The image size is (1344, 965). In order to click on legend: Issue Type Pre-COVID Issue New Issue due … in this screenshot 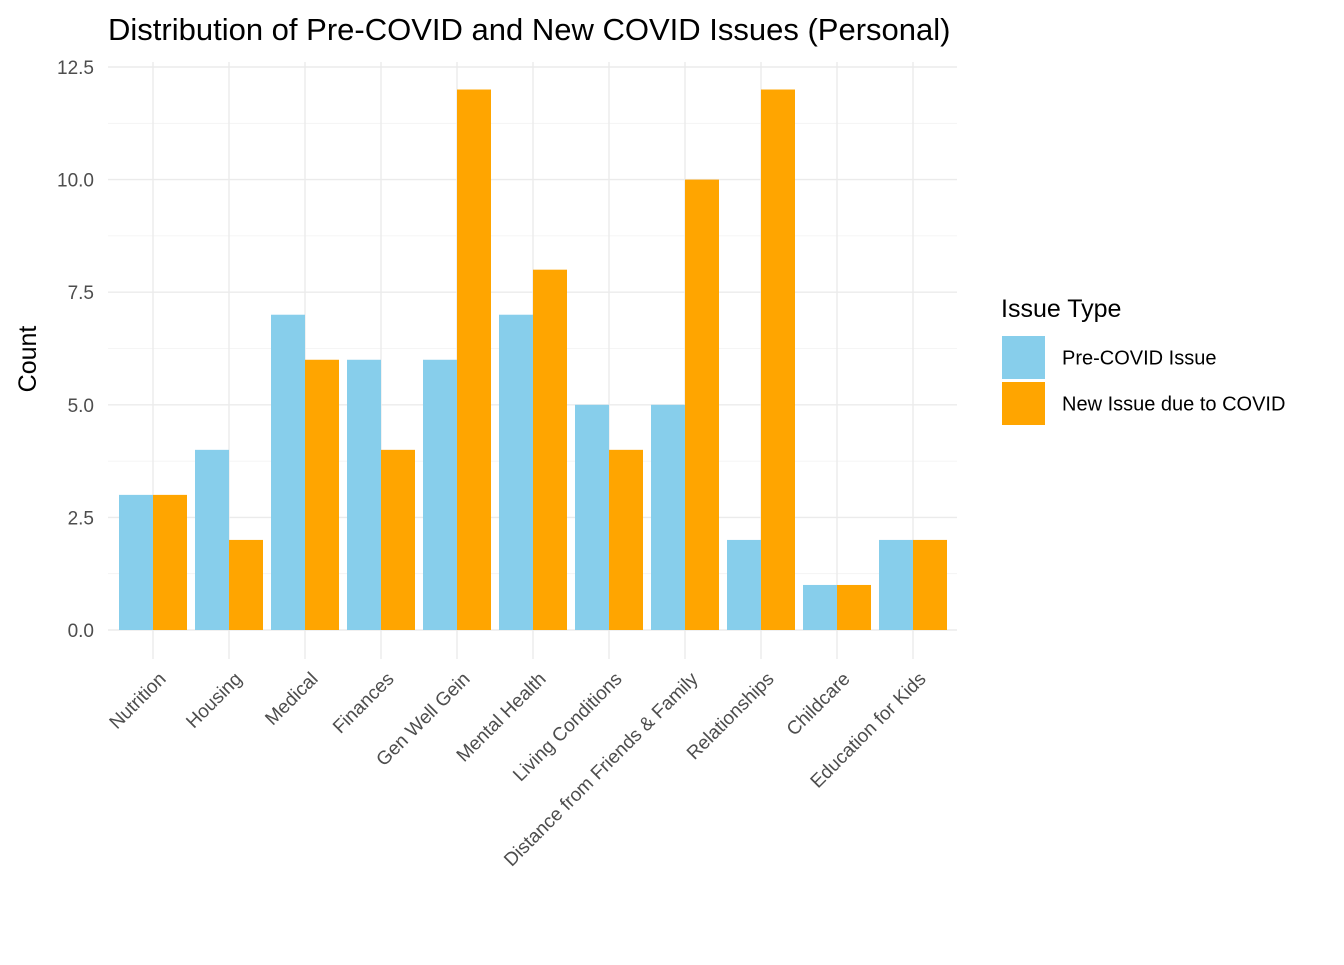, I will do `click(1143, 360)`.